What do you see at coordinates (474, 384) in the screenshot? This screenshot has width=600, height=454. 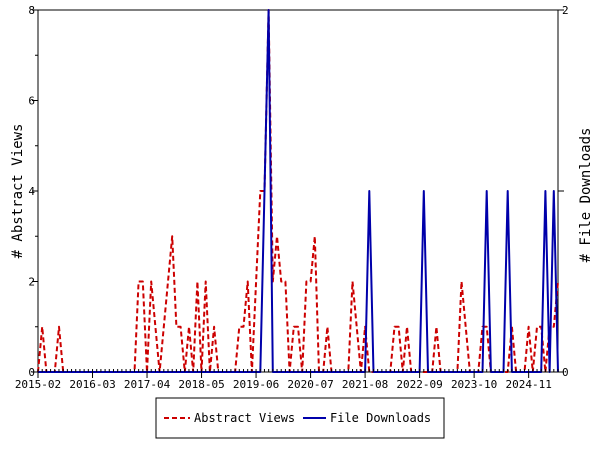 I see `x-tick-label: 2023-10` at bounding box center [474, 384].